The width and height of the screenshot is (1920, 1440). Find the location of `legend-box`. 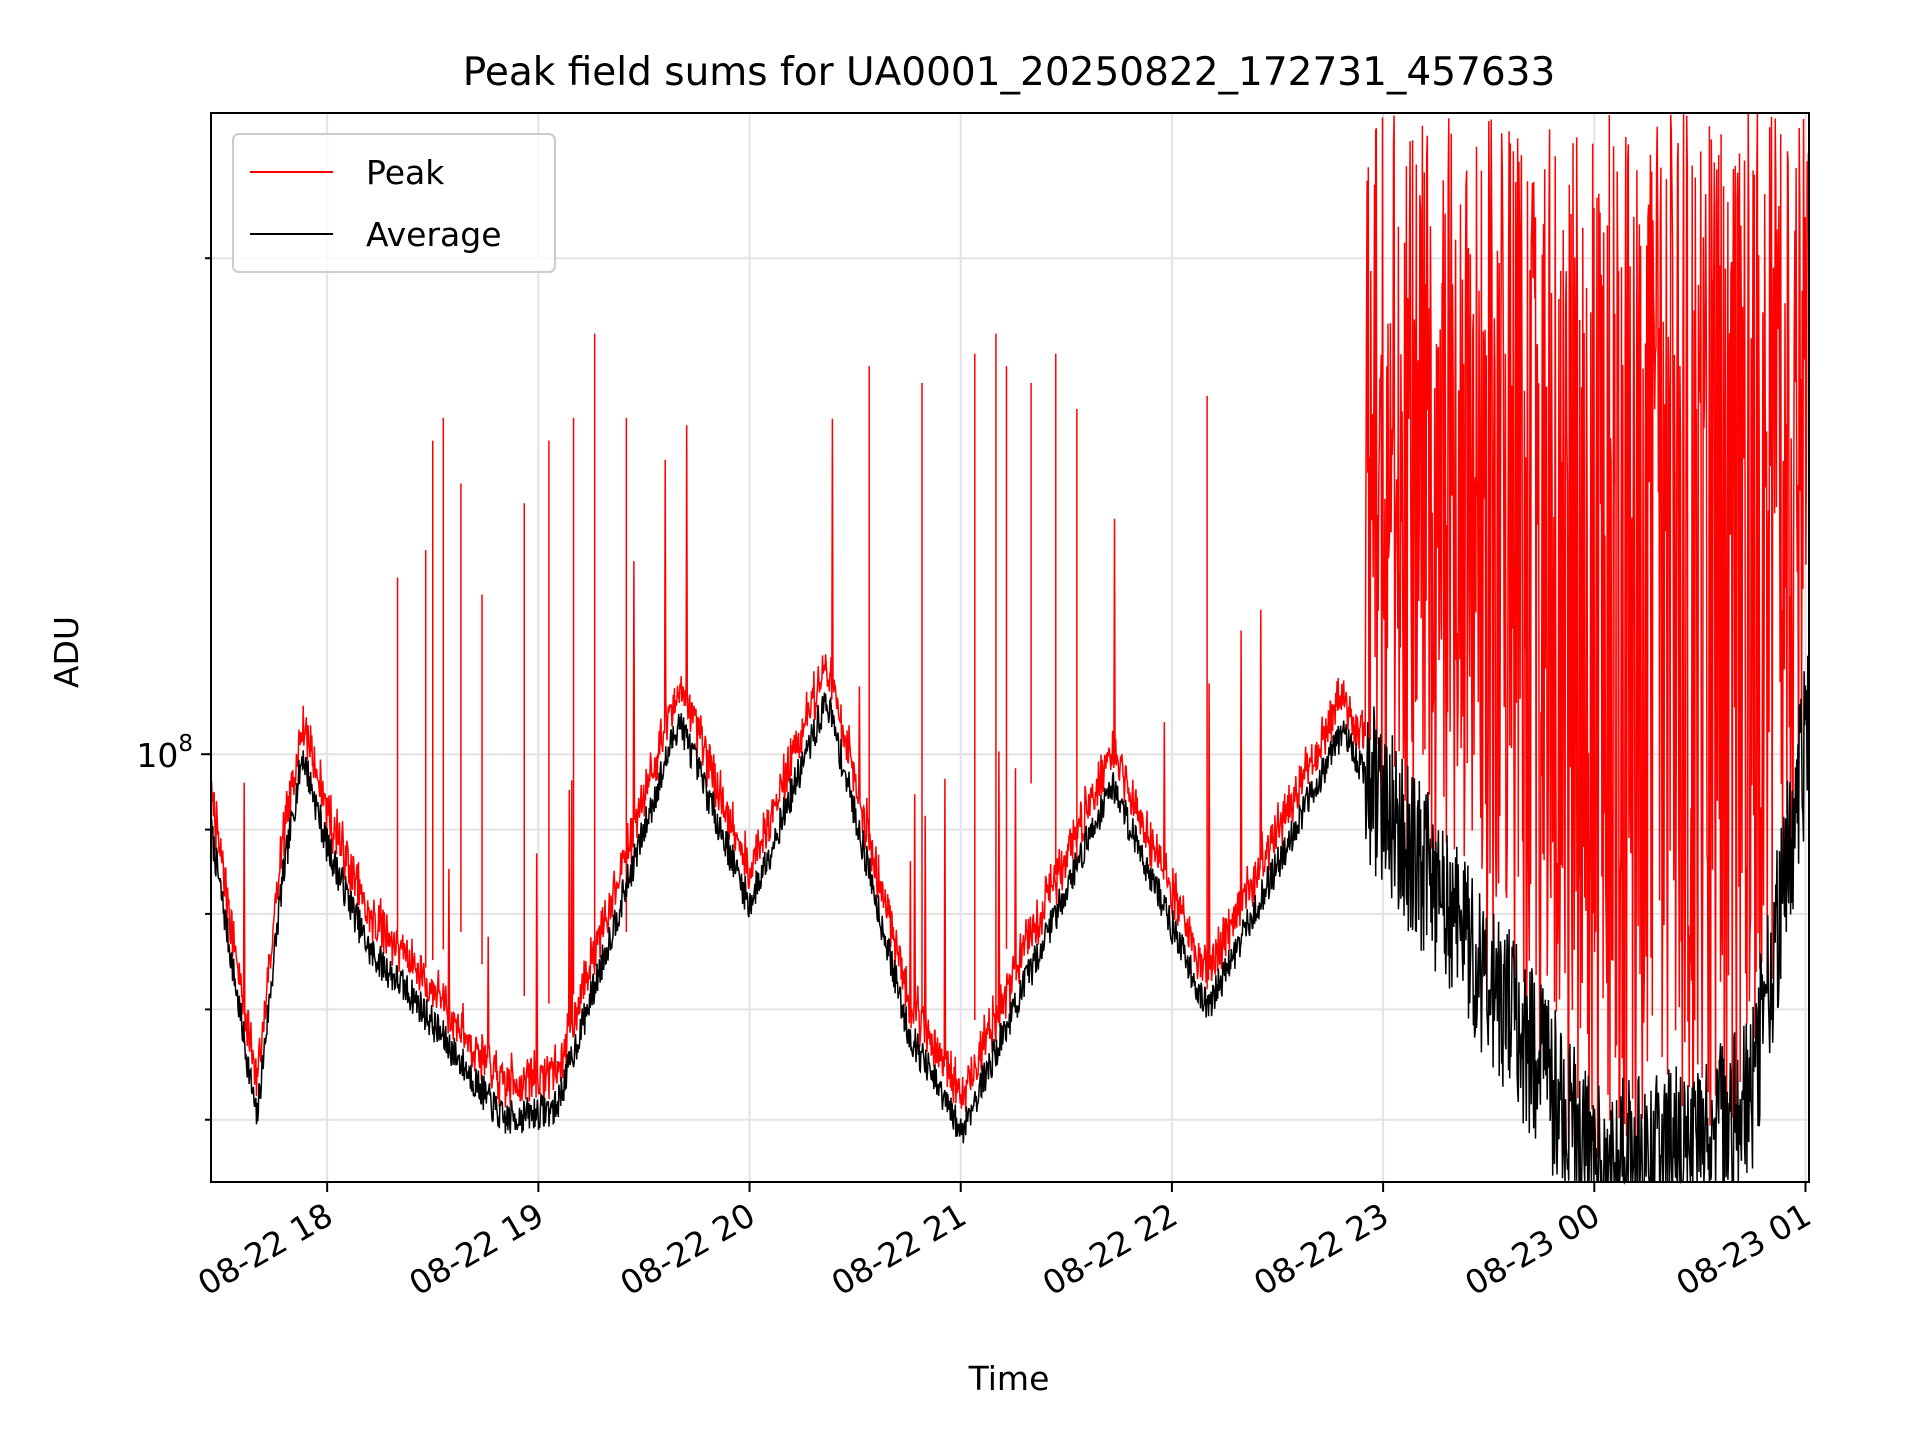

legend-box is located at coordinates (394, 203).